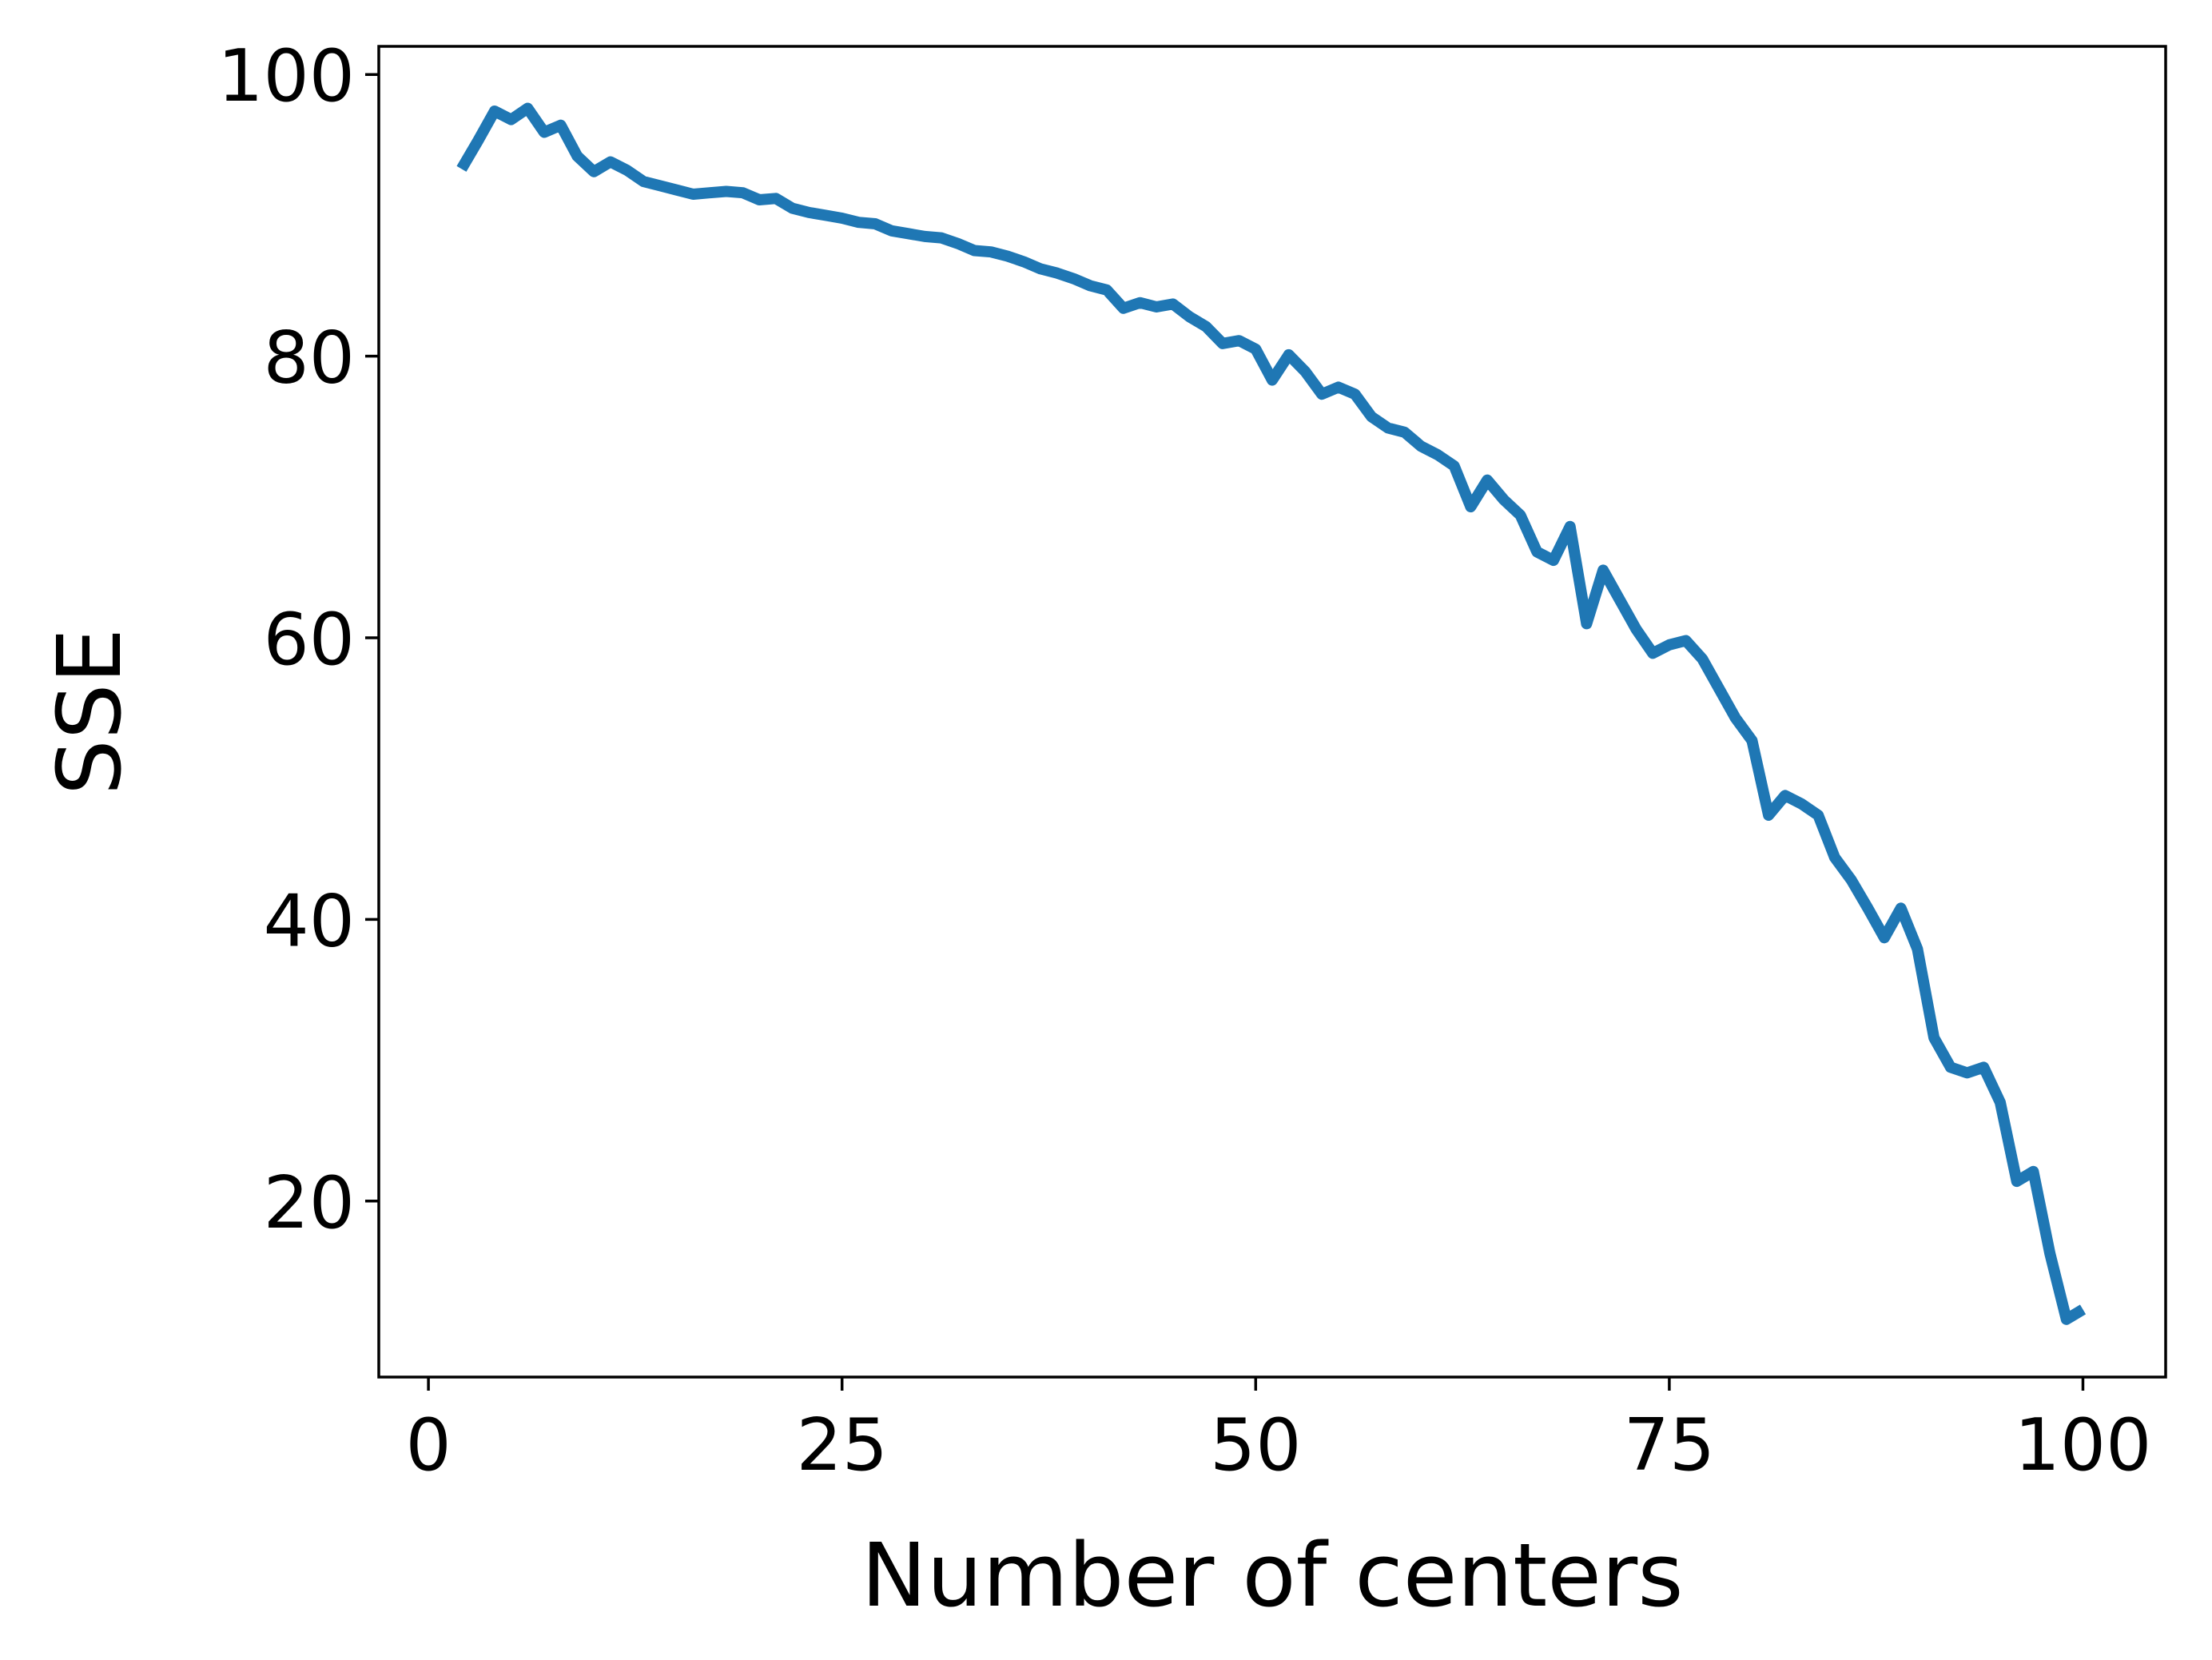 The height and width of the screenshot is (1660, 2212). Describe the element at coordinates (309, 1203) in the screenshot. I see `y-tick-label: 20` at that location.